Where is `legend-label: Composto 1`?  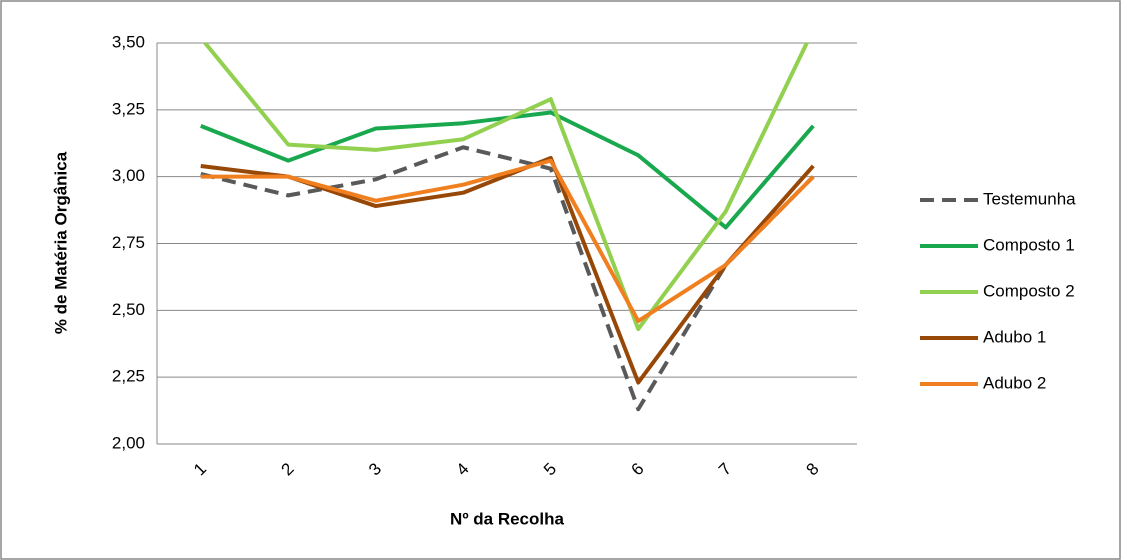 legend-label: Composto 1 is located at coordinates (1029, 244).